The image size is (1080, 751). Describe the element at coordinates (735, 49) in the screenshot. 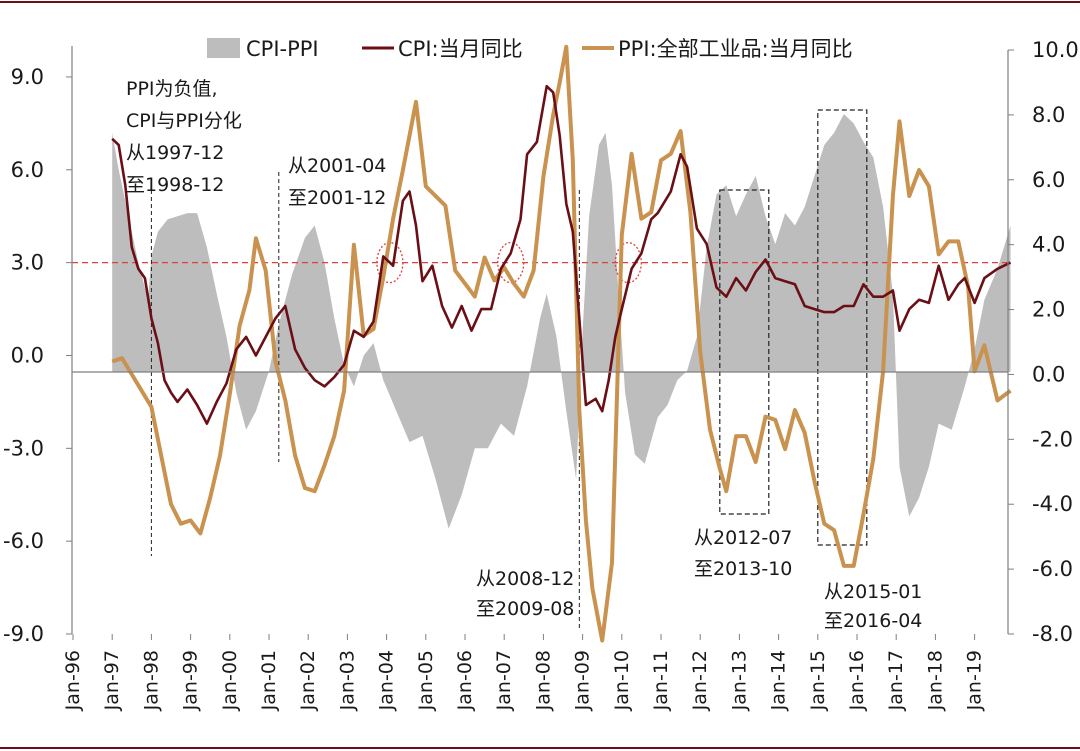

I see `legend-label-ppi: PPI:全部工业品:当月同比` at that location.